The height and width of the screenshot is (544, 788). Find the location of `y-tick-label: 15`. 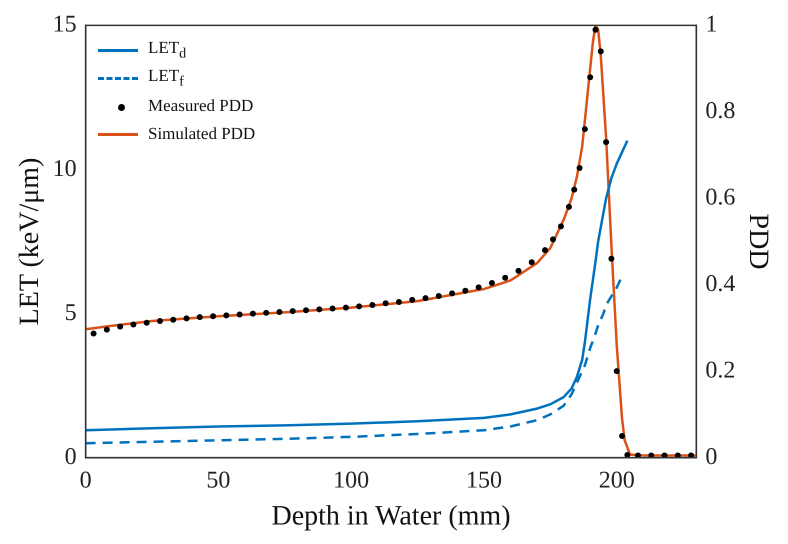

y-tick-label: 15 is located at coordinates (64, 25).